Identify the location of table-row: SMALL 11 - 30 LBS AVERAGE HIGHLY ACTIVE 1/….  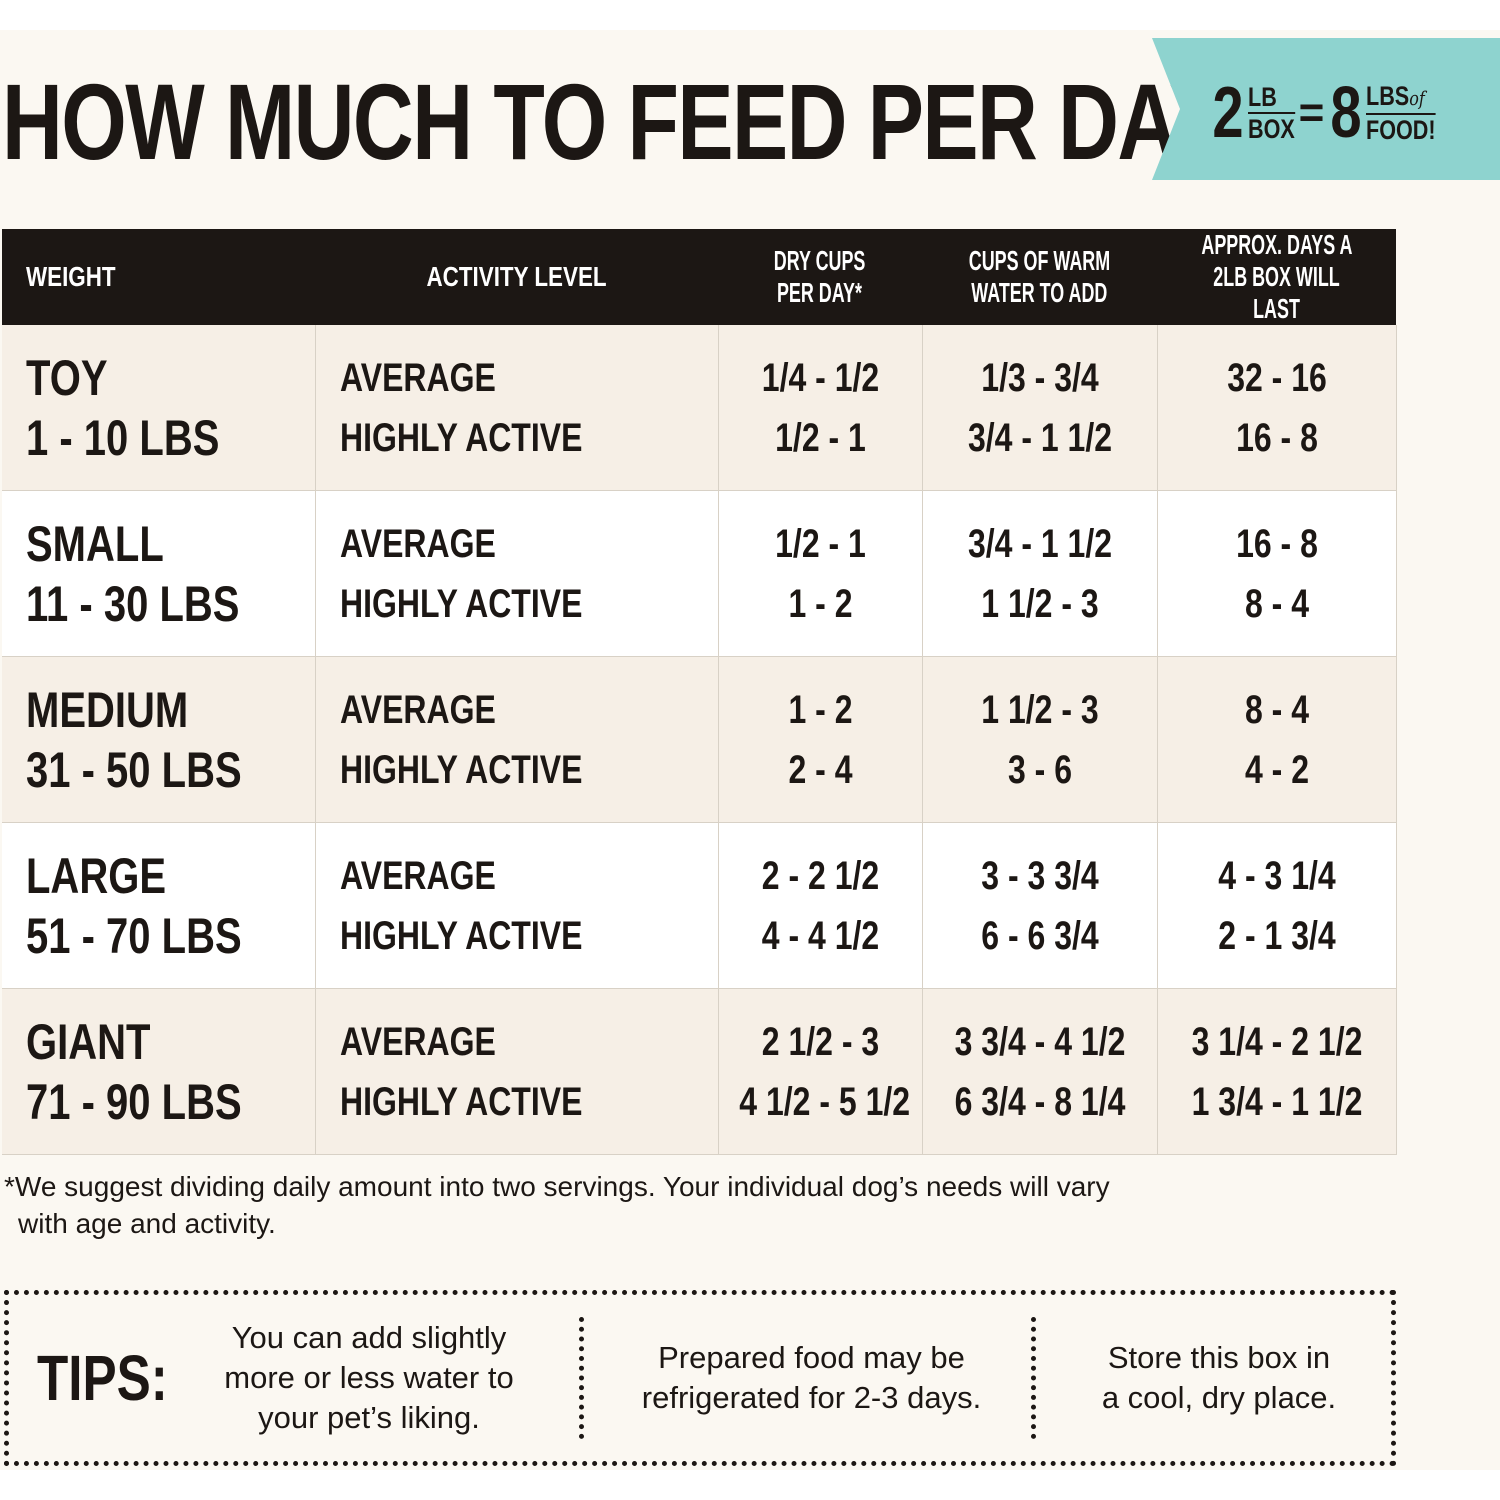
(699, 573).